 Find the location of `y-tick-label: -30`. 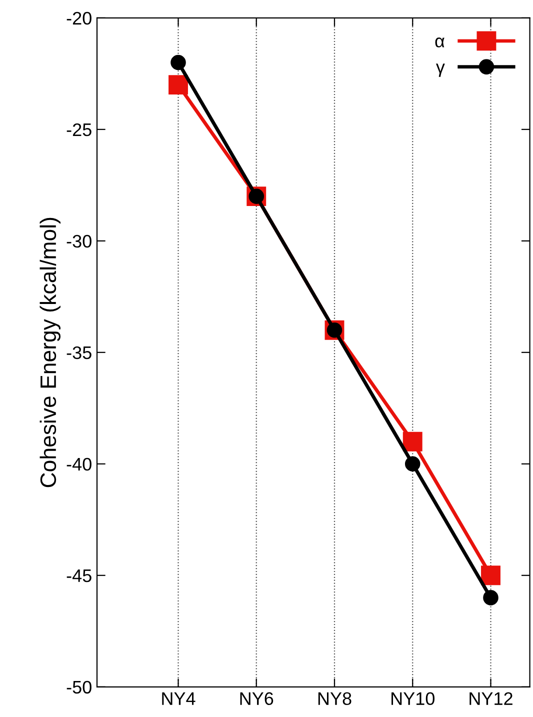

y-tick-label: -30 is located at coordinates (79, 241).